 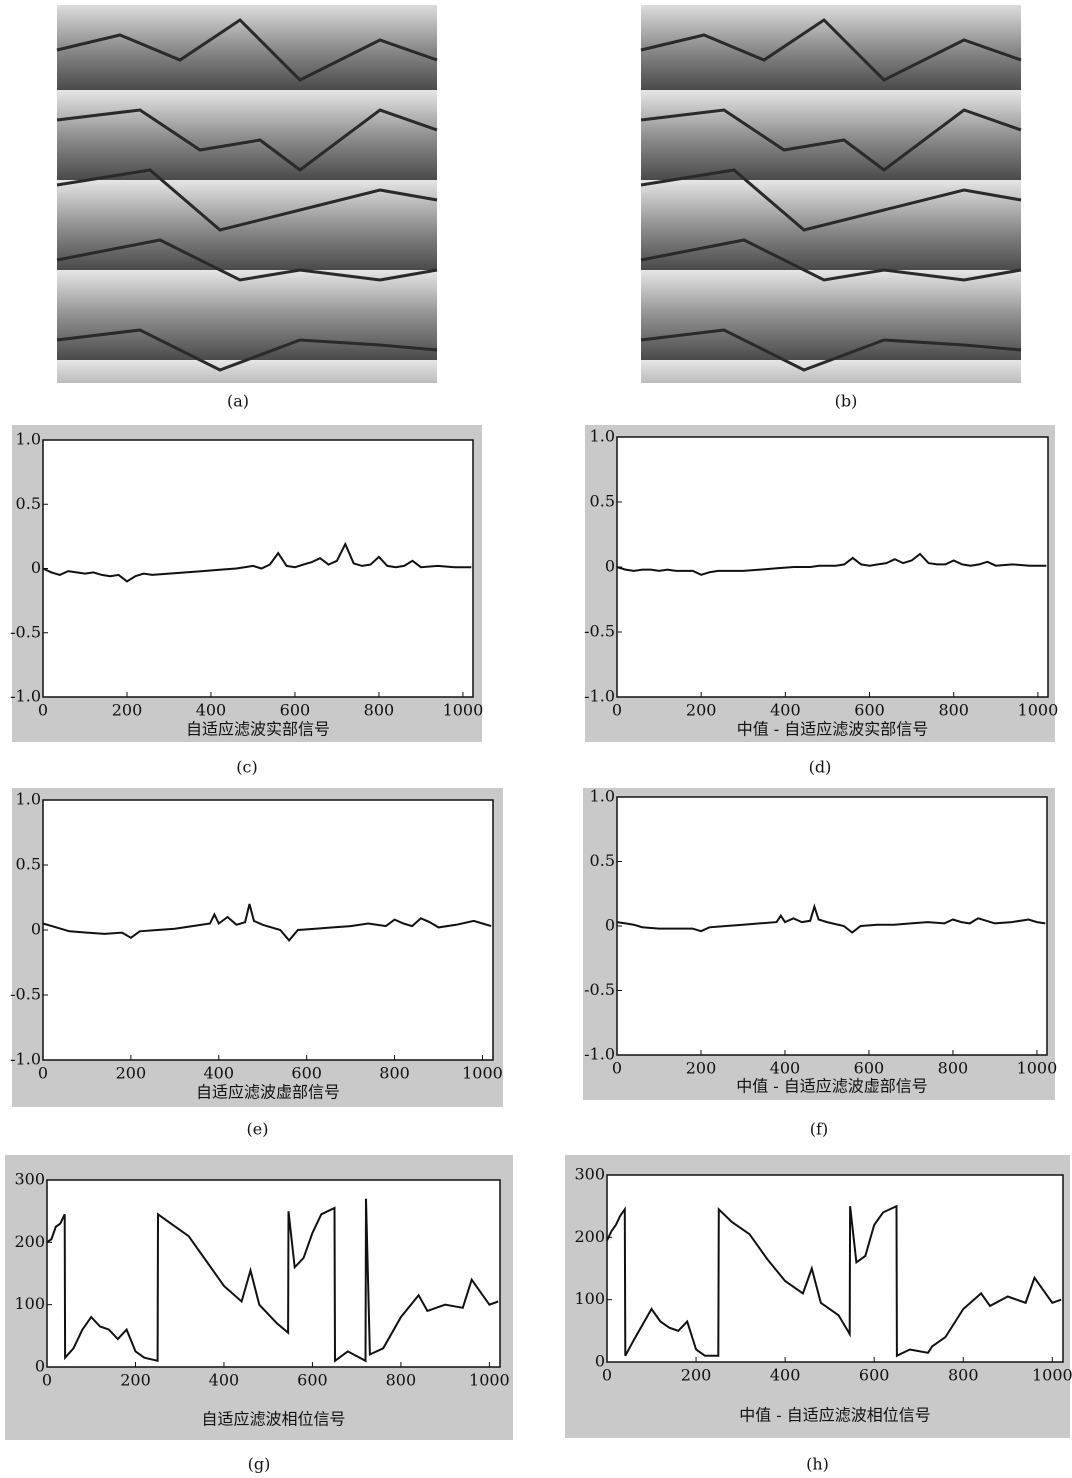 I want to click on image-caption: (a), so click(x=238, y=401).